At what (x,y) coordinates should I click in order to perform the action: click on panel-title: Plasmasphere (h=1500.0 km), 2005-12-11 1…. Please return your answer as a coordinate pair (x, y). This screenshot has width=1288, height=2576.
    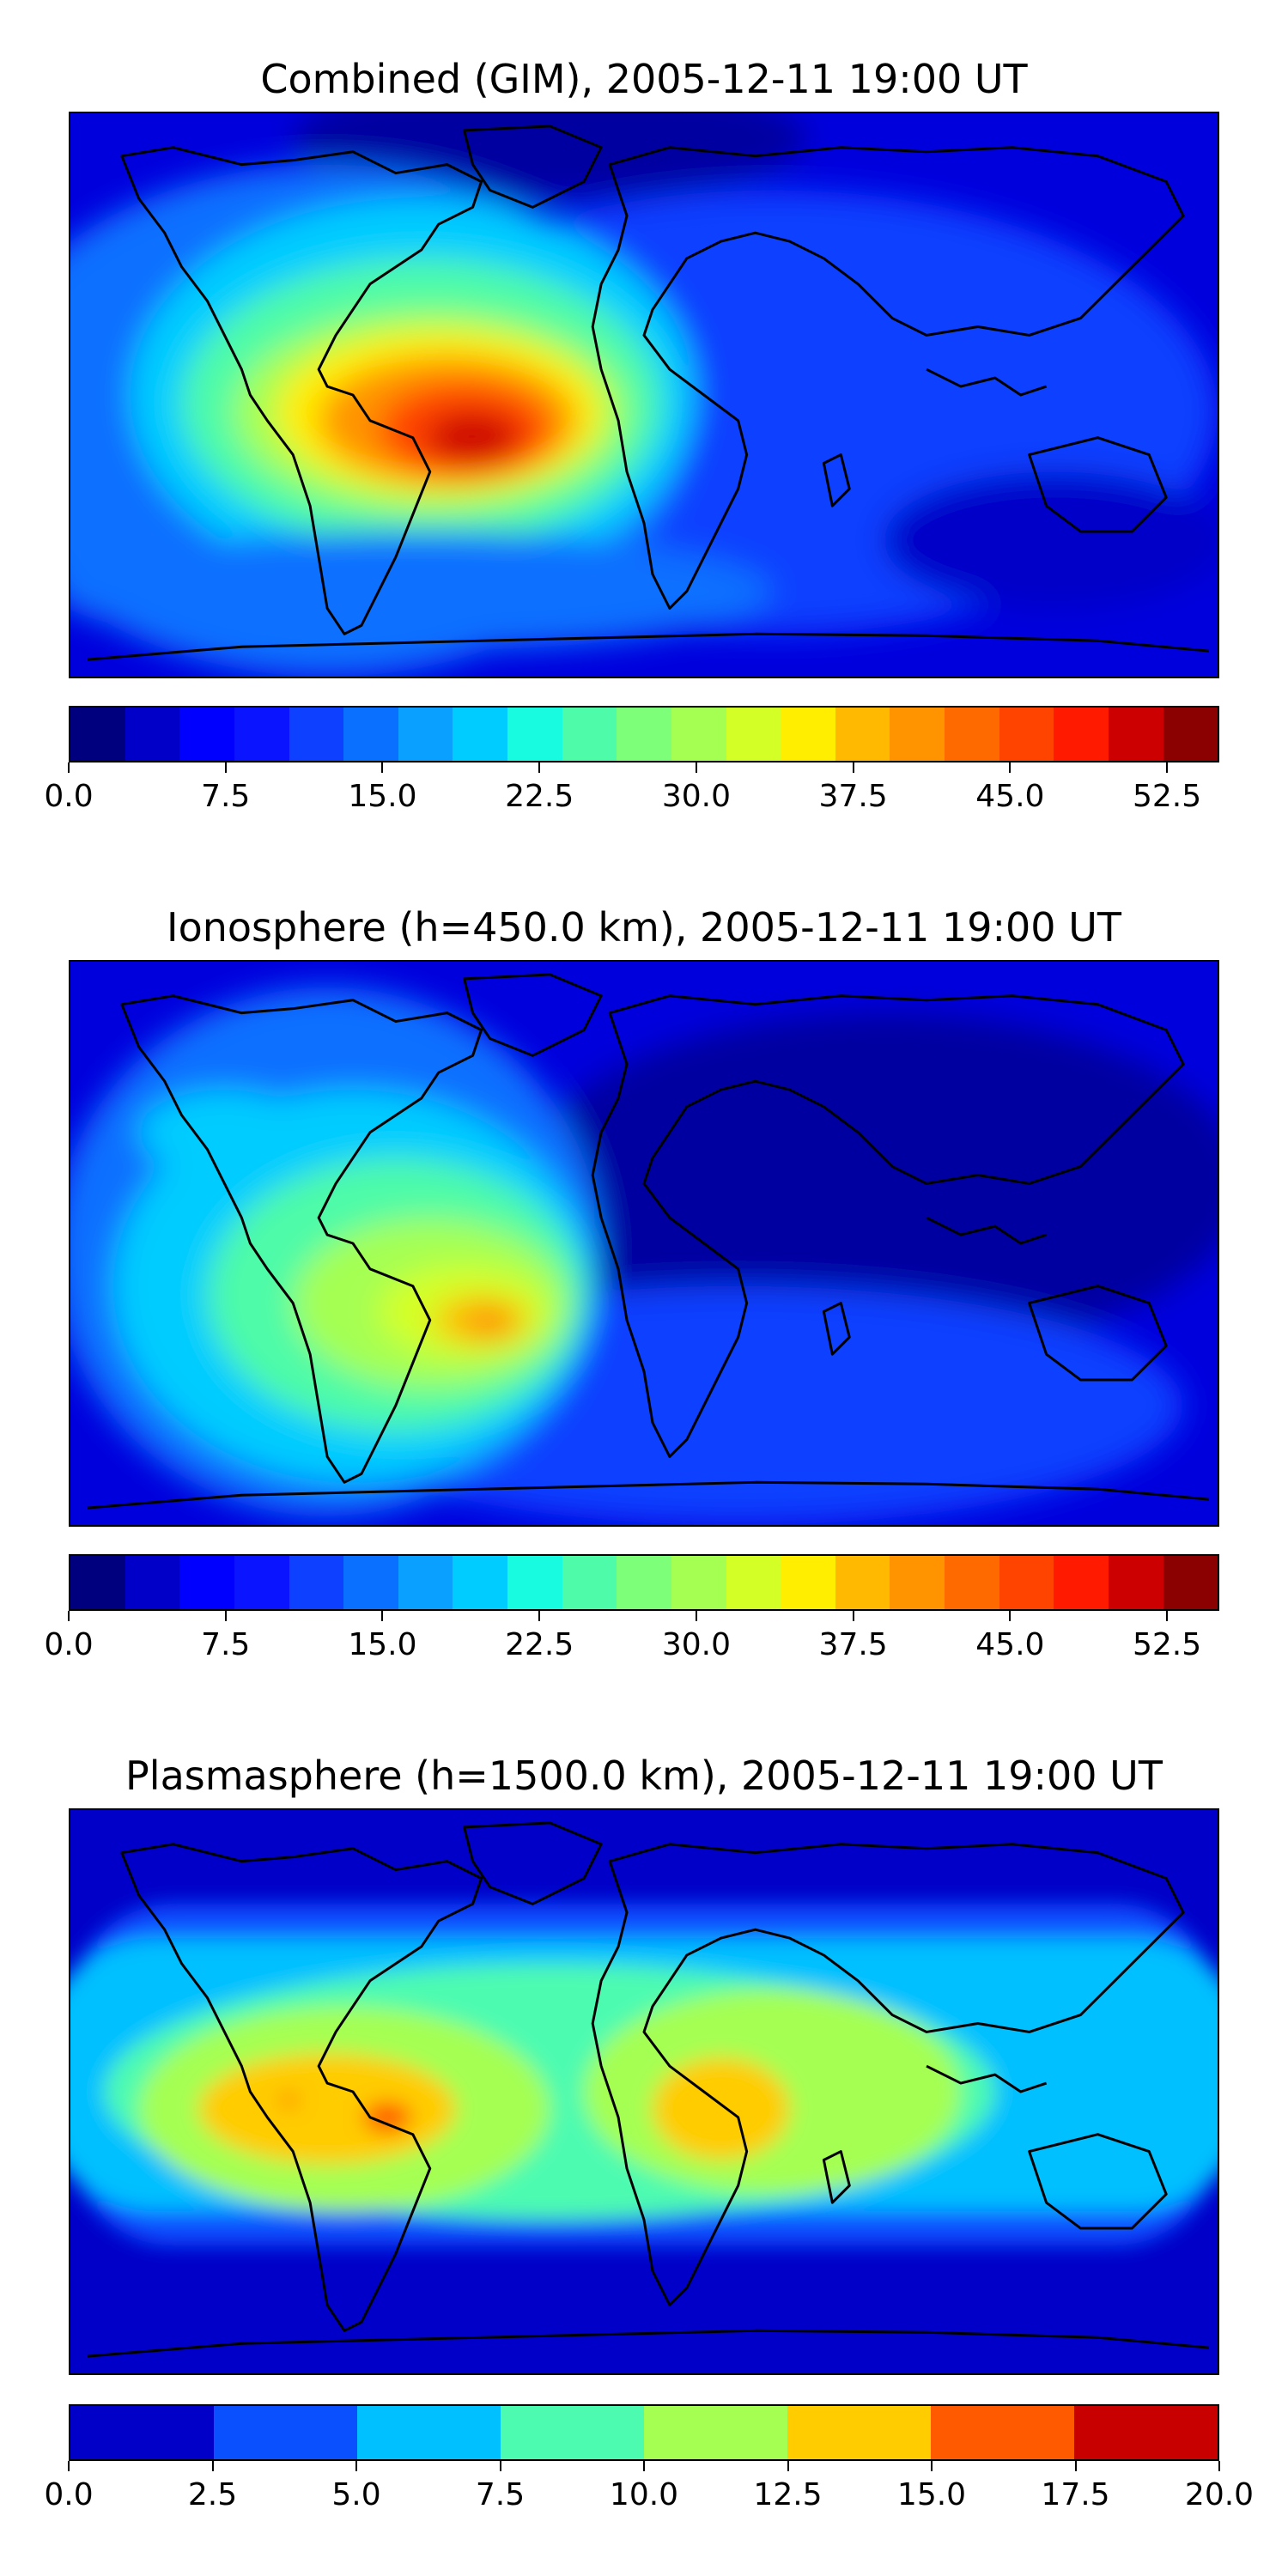
    Looking at the image, I should click on (644, 1776).